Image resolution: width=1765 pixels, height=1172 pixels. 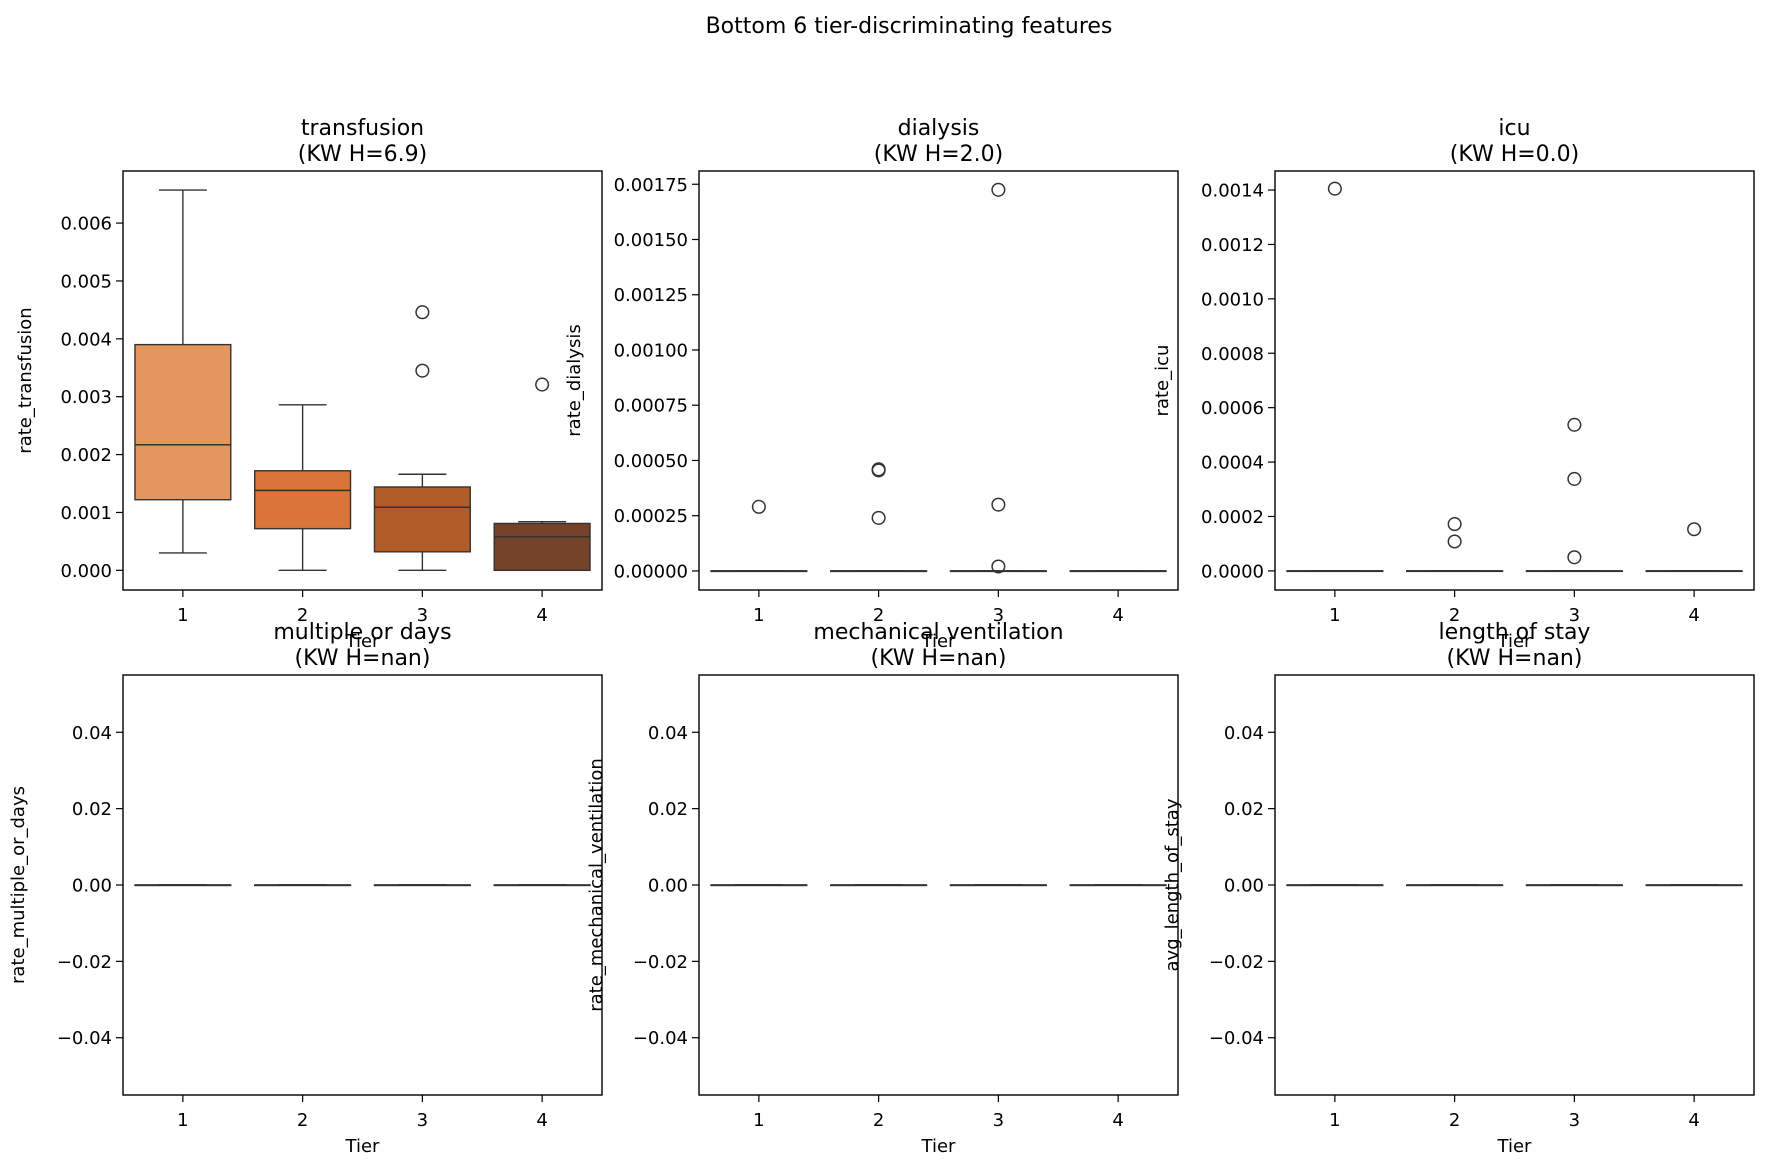 I want to click on subplot-kw-statistic: (KW H=6.9), so click(x=363, y=154).